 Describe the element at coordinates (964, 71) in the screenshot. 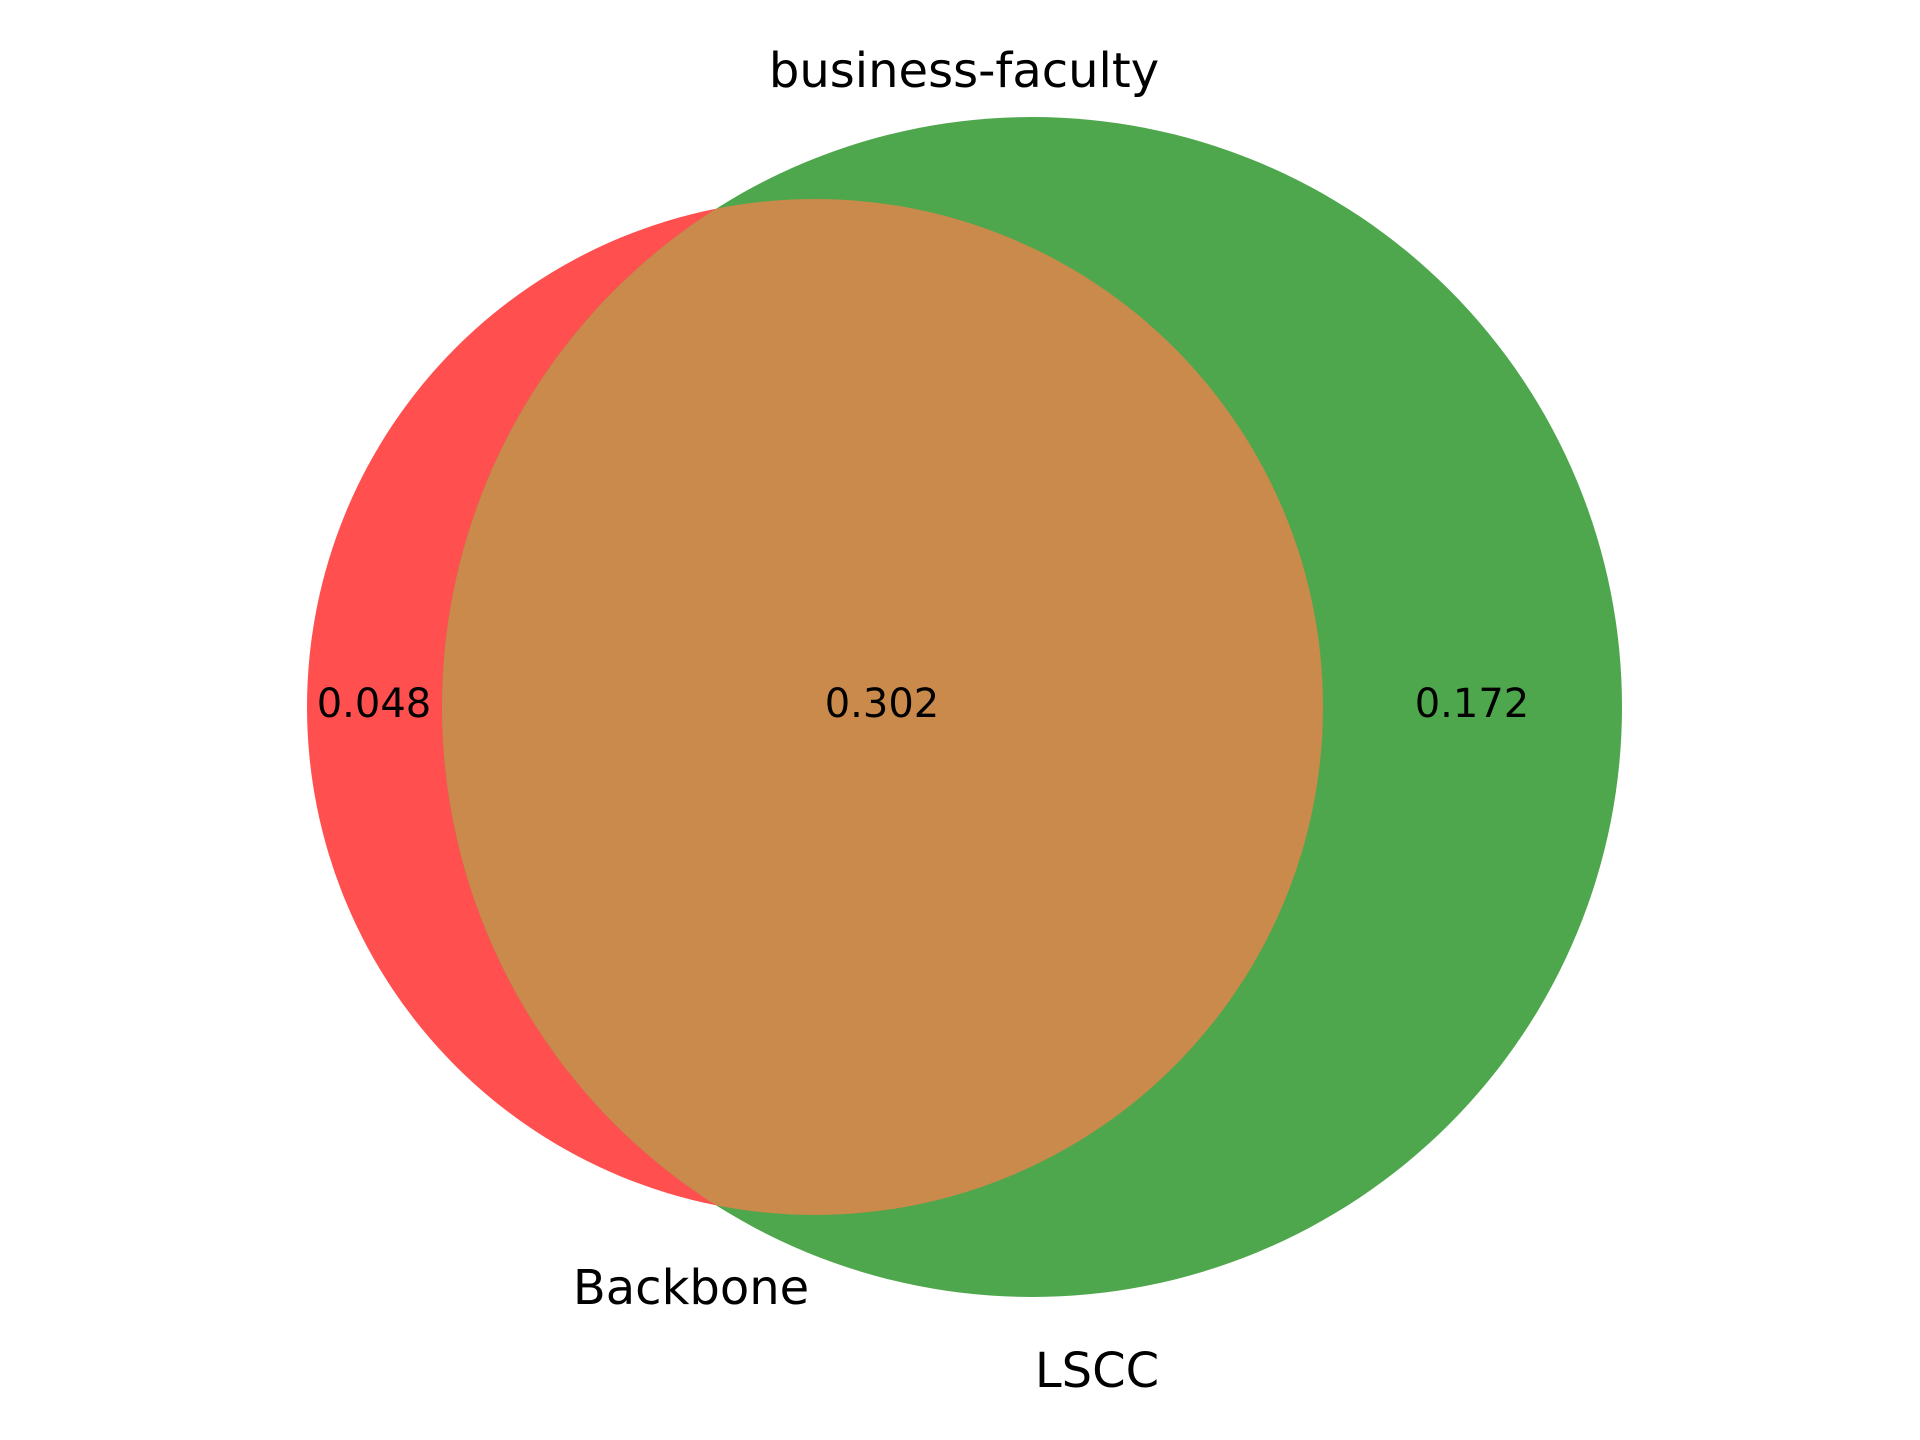

I see `diagram-title: business-faculty` at that location.